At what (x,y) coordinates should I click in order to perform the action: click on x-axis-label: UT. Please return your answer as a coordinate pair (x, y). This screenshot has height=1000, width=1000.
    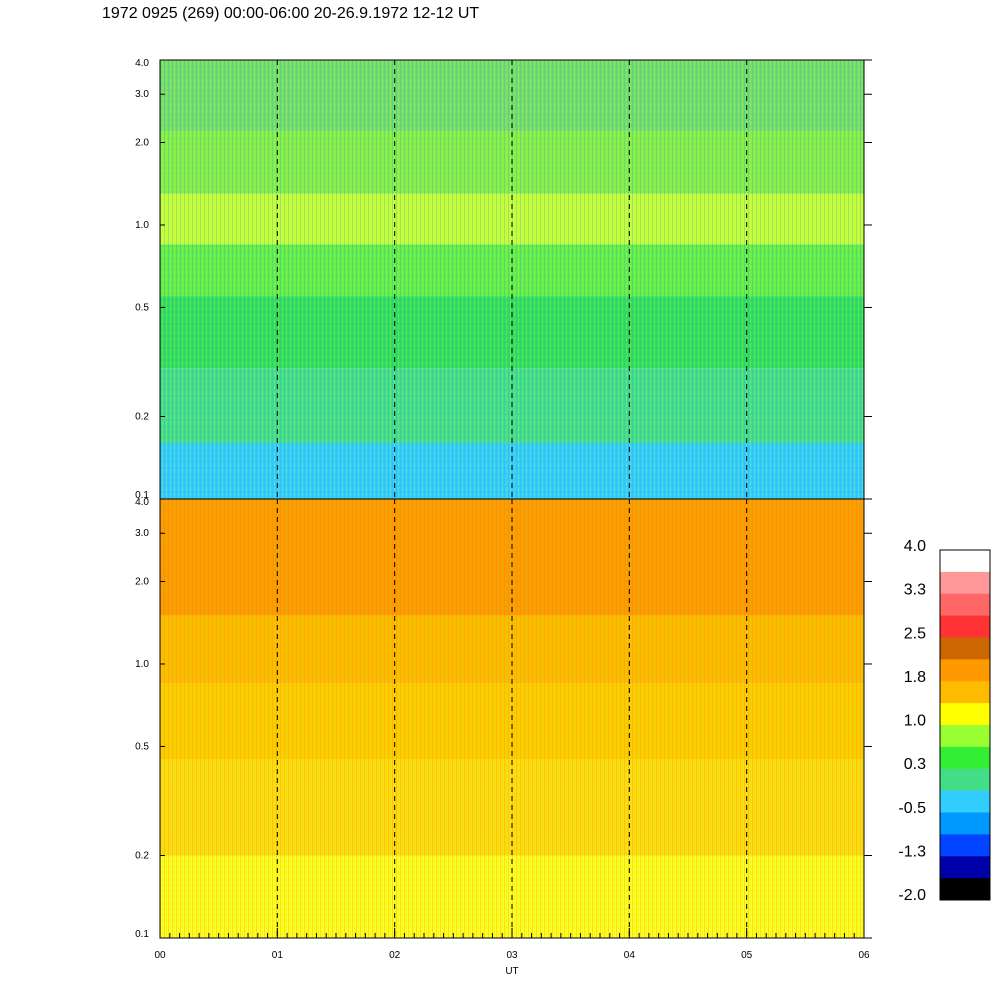
    Looking at the image, I should click on (511, 971).